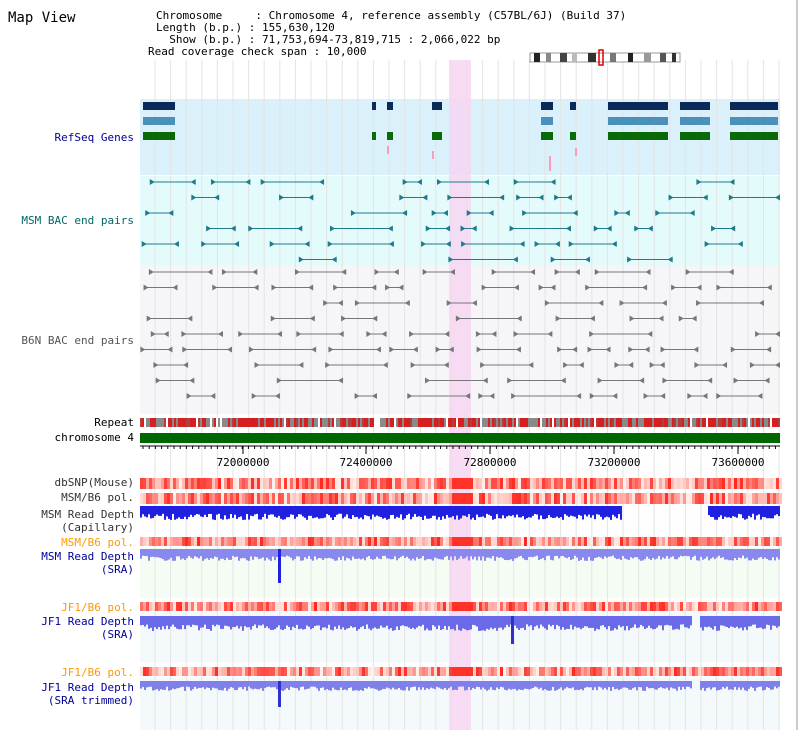 Image resolution: width=800 pixels, height=730 pixels. Describe the element at coordinates (663, 57) in the screenshot. I see `ideogram-band` at that location.